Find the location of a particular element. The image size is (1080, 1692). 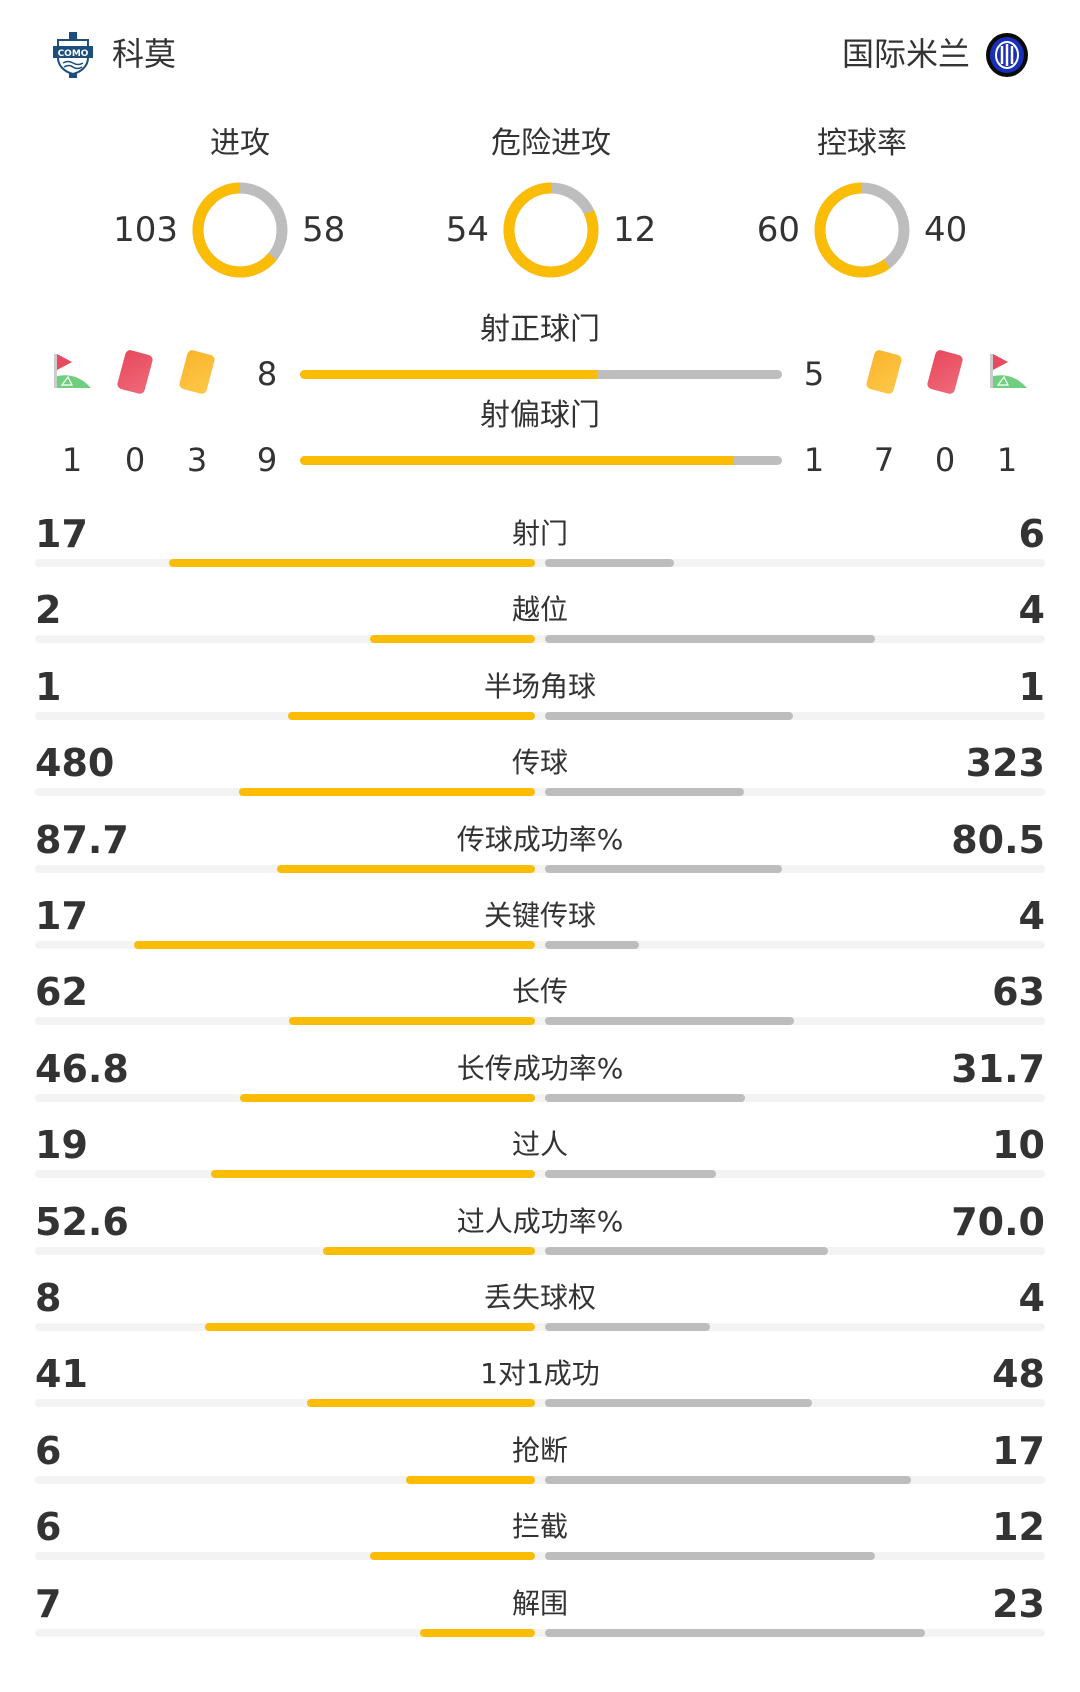

stat-label: 拦截 is located at coordinates (540, 1527).